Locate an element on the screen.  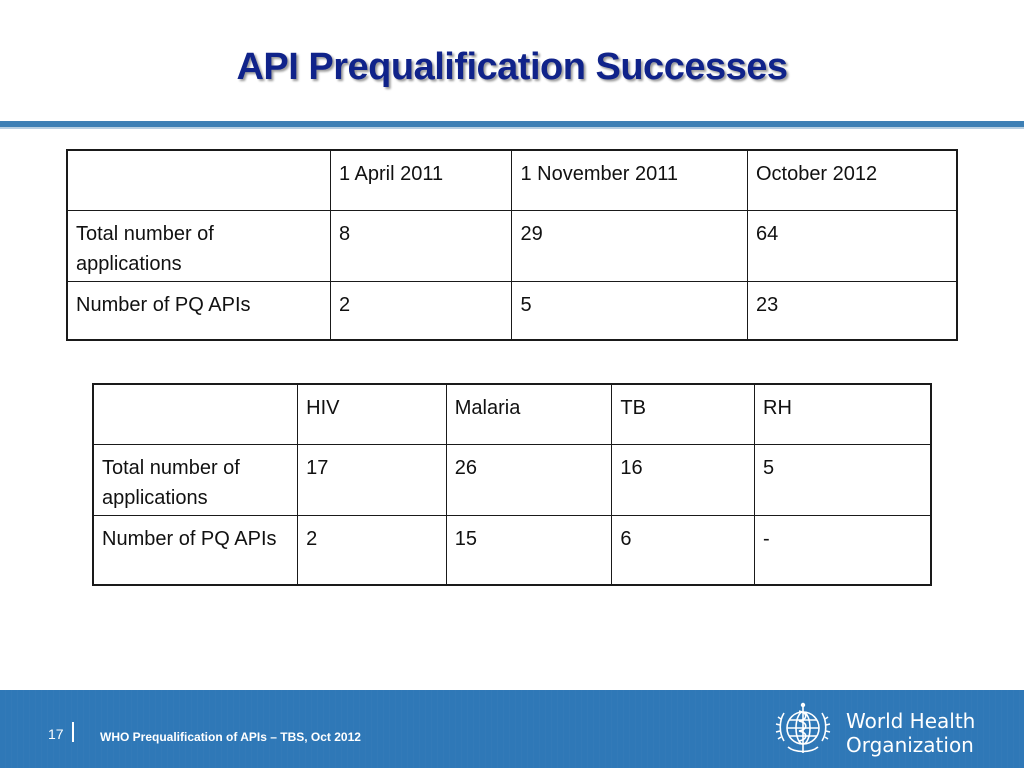
table-header-row: HIV Malaria TB RH is located at coordinates (512, 414).